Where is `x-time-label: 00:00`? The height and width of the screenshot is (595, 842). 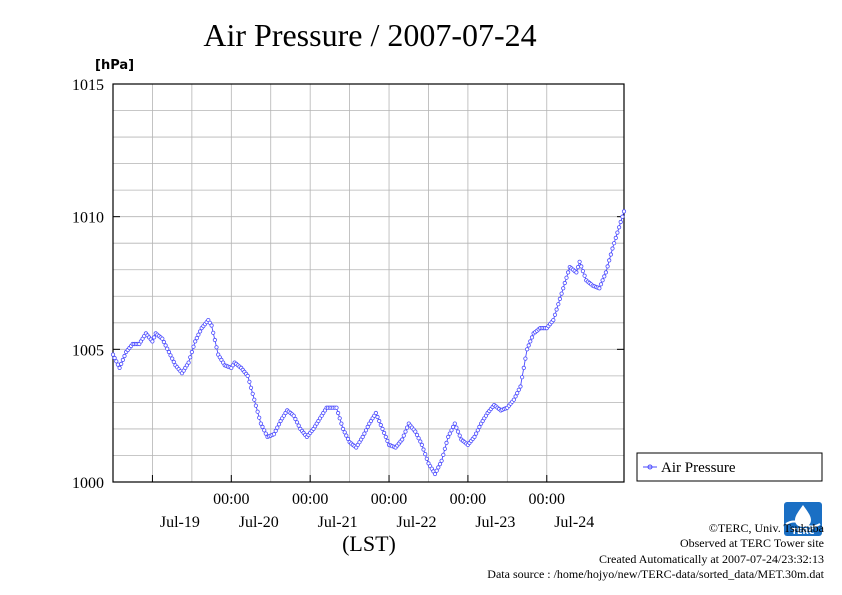
x-time-label: 00:00 is located at coordinates (310, 499).